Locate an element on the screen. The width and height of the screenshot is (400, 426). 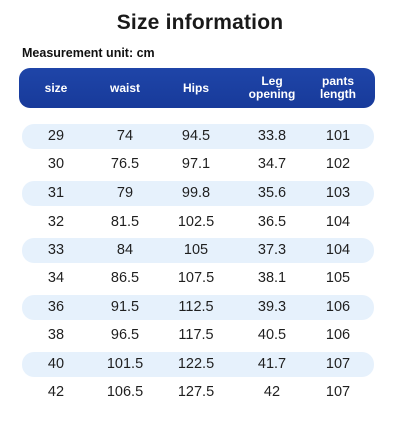
cell-size: 42 is located at coordinates (56, 392).